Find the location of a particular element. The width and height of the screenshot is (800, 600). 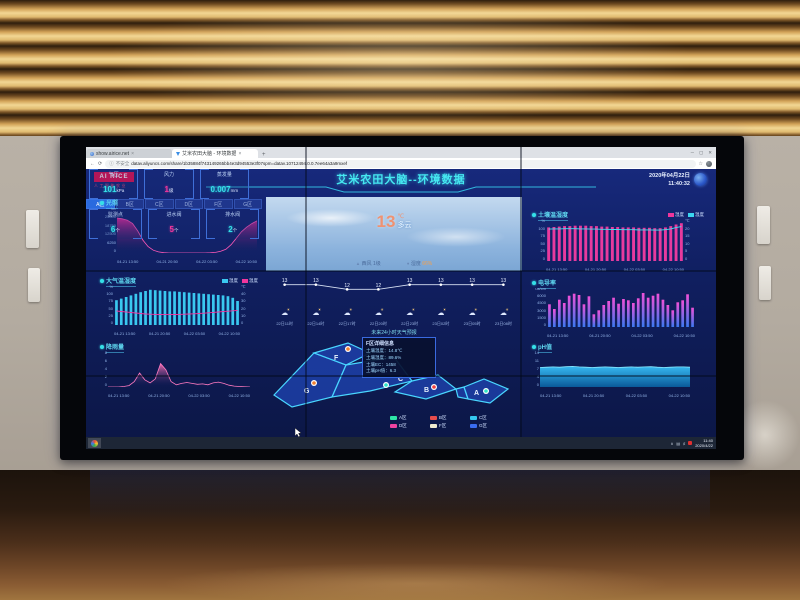

system-tray: ∧ ▤ ♯ 11:40 2020/4/22 is located at coordinates (693, 443).